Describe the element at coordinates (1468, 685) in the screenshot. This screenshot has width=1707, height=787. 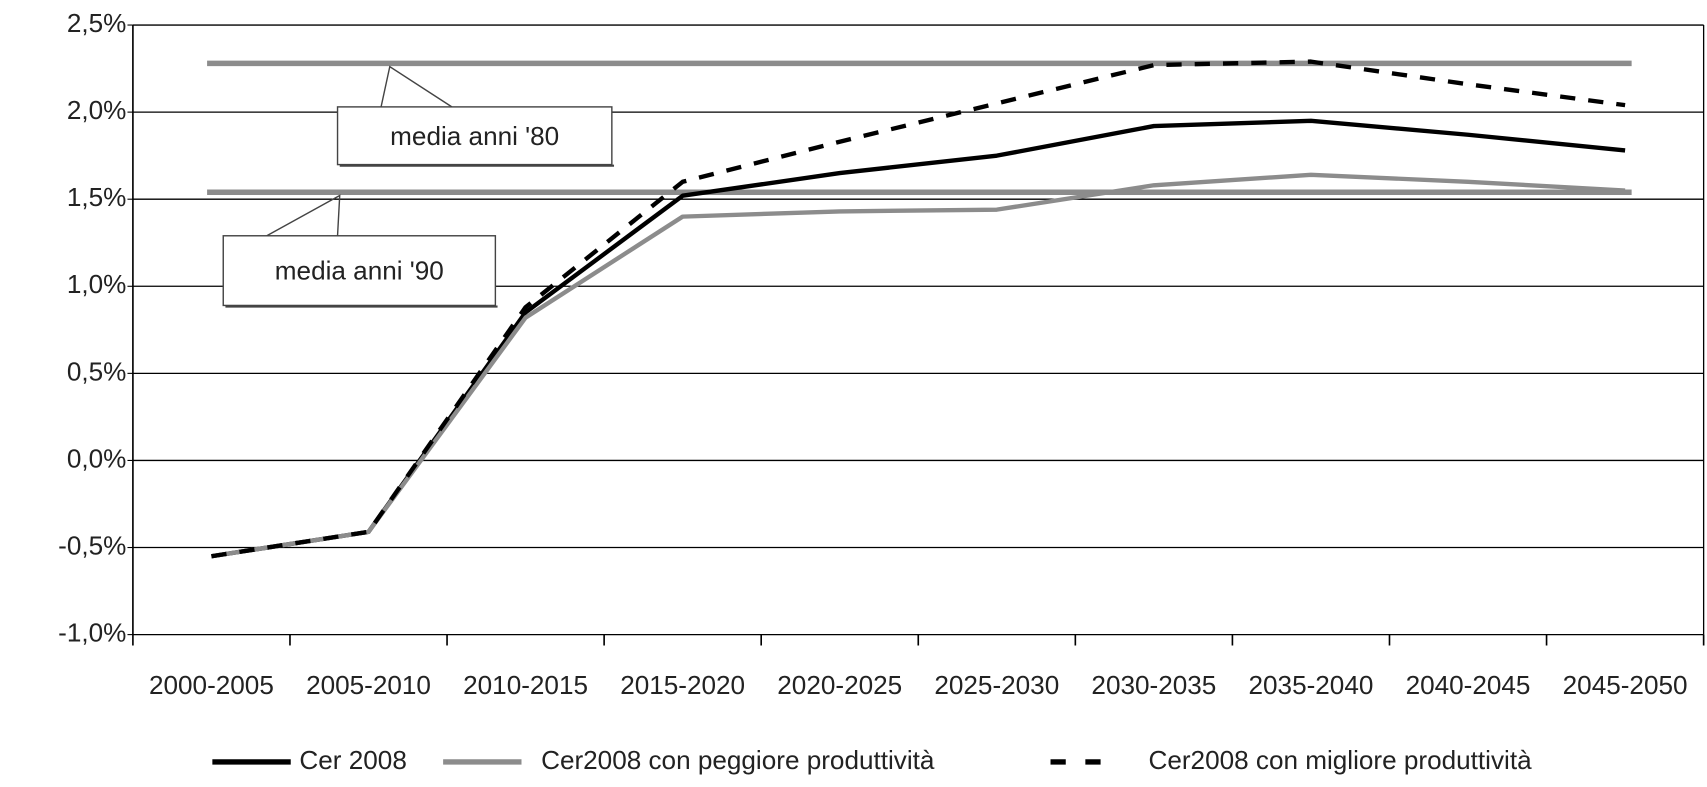
I see `x-tick-label: 2040-2045` at that location.